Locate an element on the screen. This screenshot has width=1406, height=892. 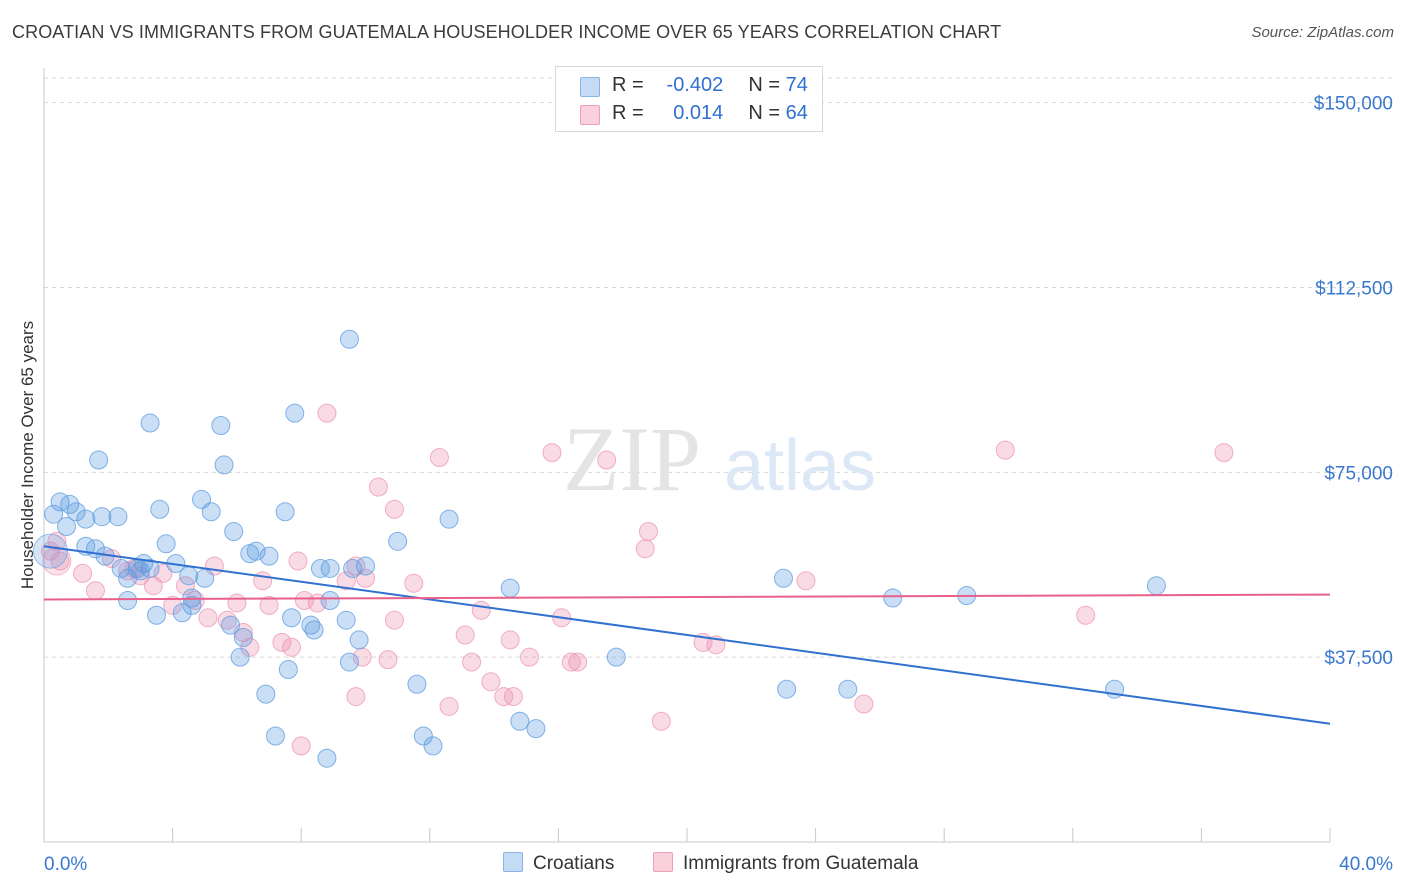
legend-n-value: 64 is located at coordinates (796, 113).